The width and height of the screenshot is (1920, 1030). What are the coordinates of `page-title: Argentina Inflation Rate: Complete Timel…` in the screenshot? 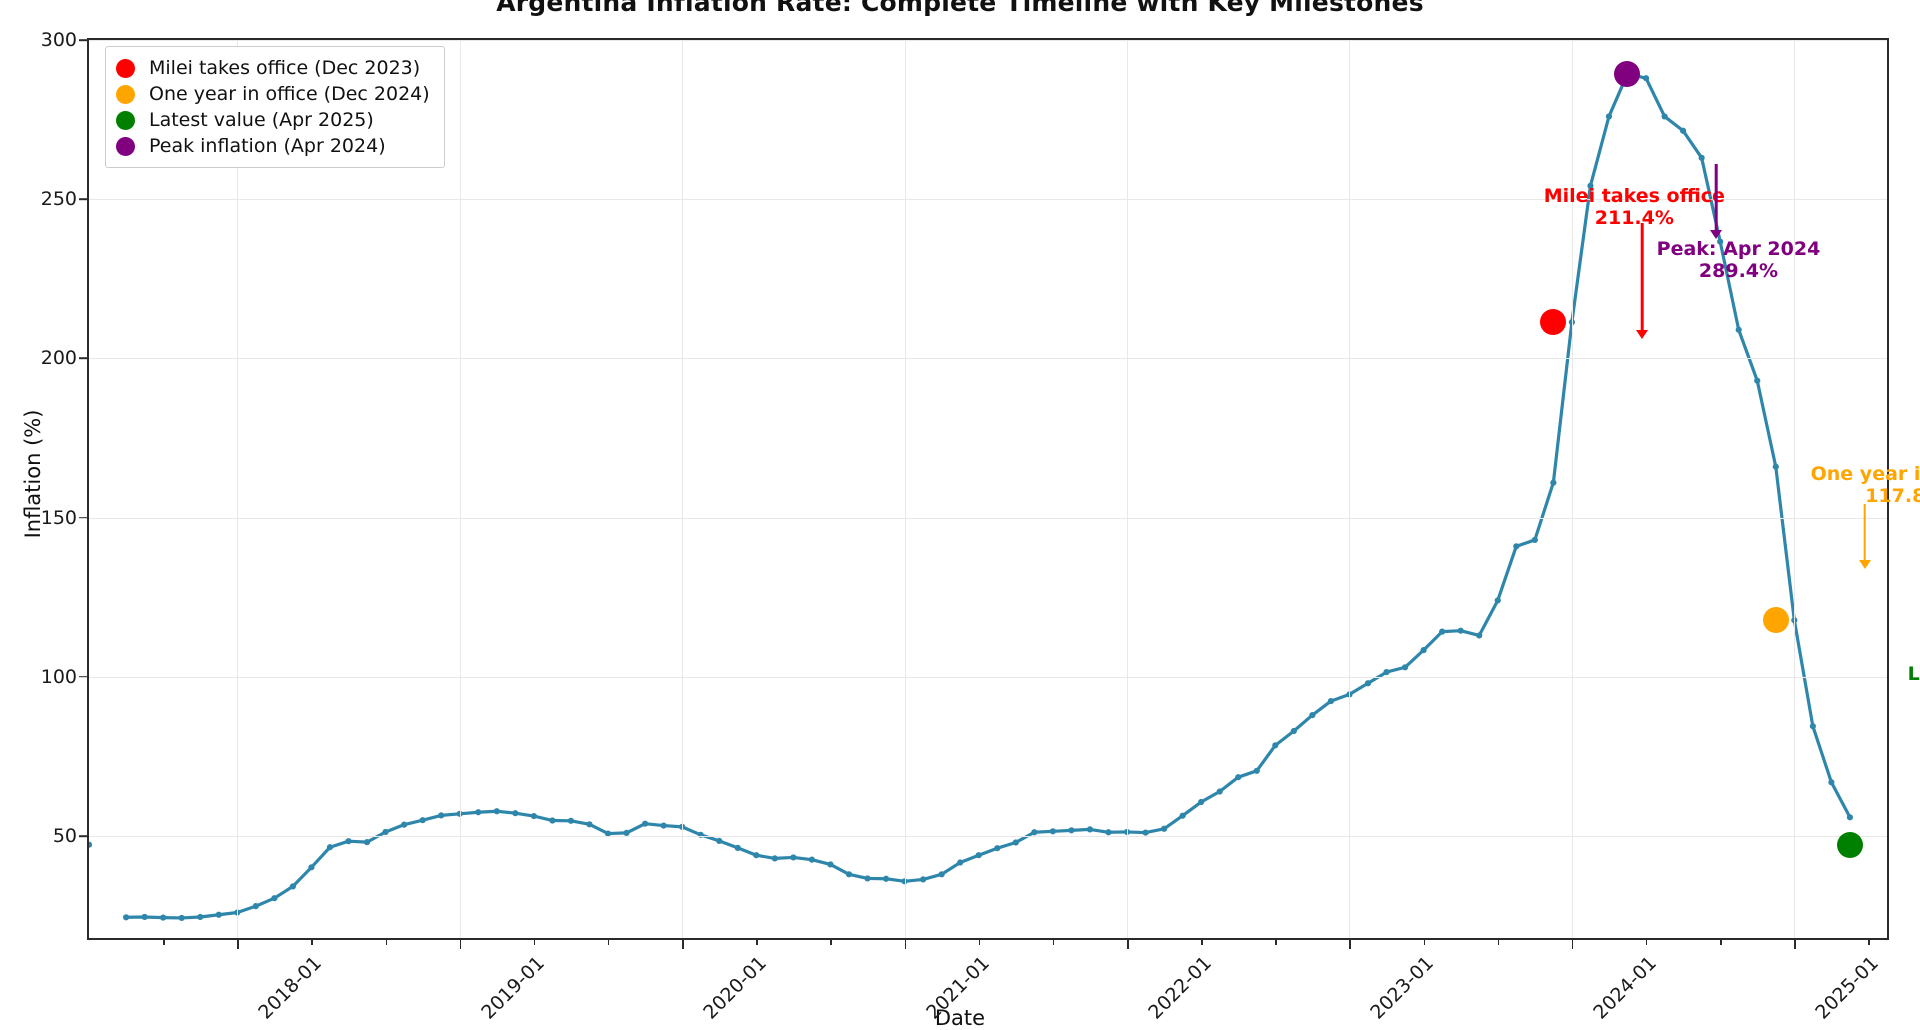 It's located at (960, 8).